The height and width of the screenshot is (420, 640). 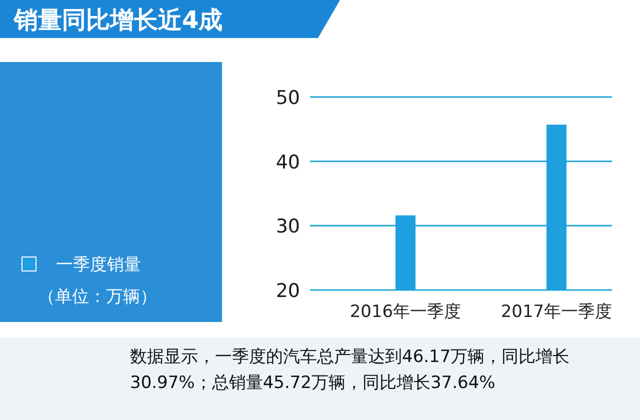 What do you see at coordinates (406, 312) in the screenshot?
I see `x-tick-label: 2016年一季度` at bounding box center [406, 312].